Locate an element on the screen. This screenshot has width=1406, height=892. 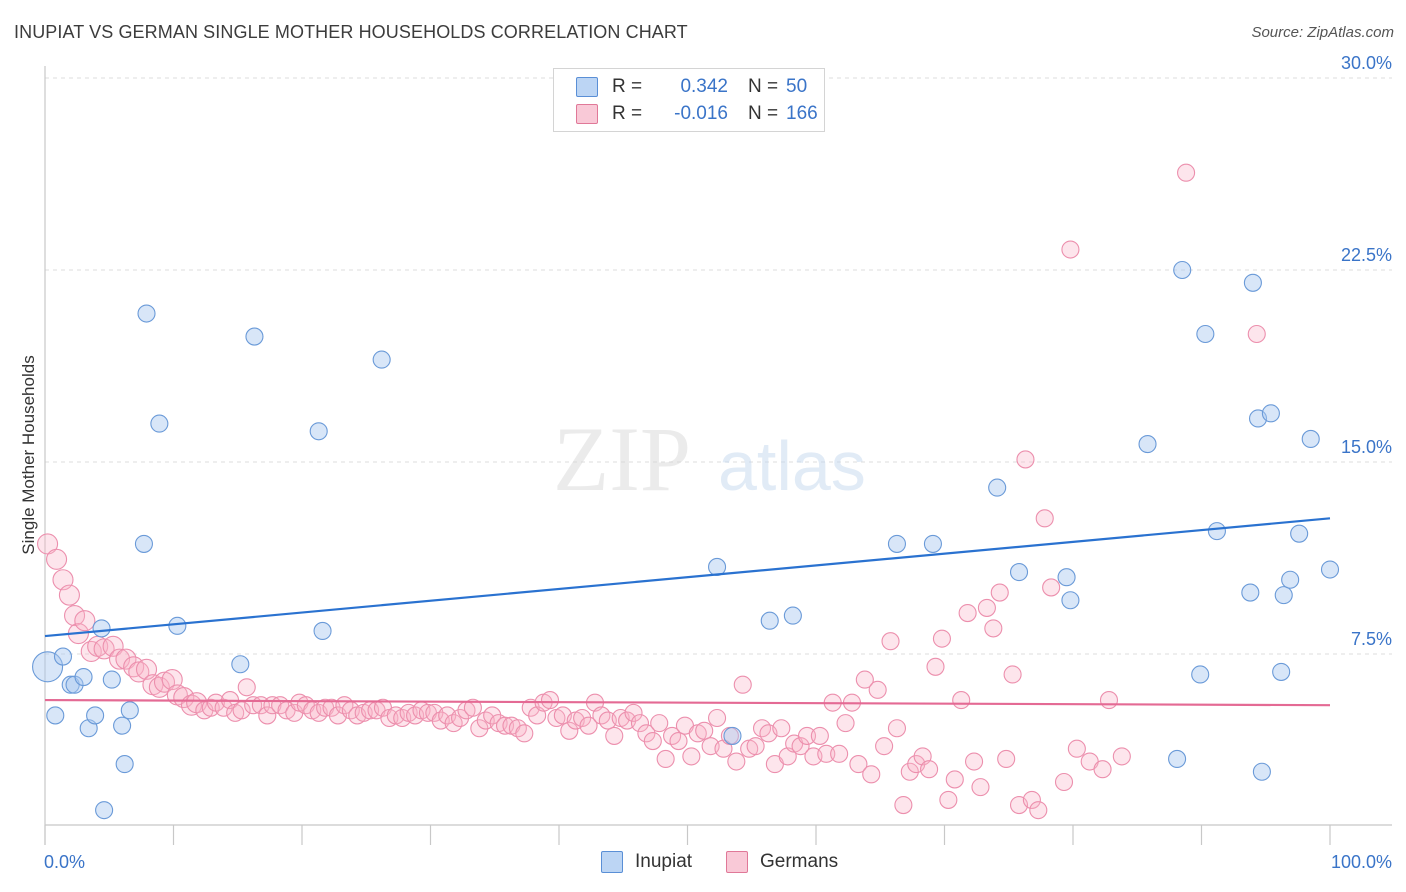
watermark-zip: ZIP is located at coordinates (622, 459).